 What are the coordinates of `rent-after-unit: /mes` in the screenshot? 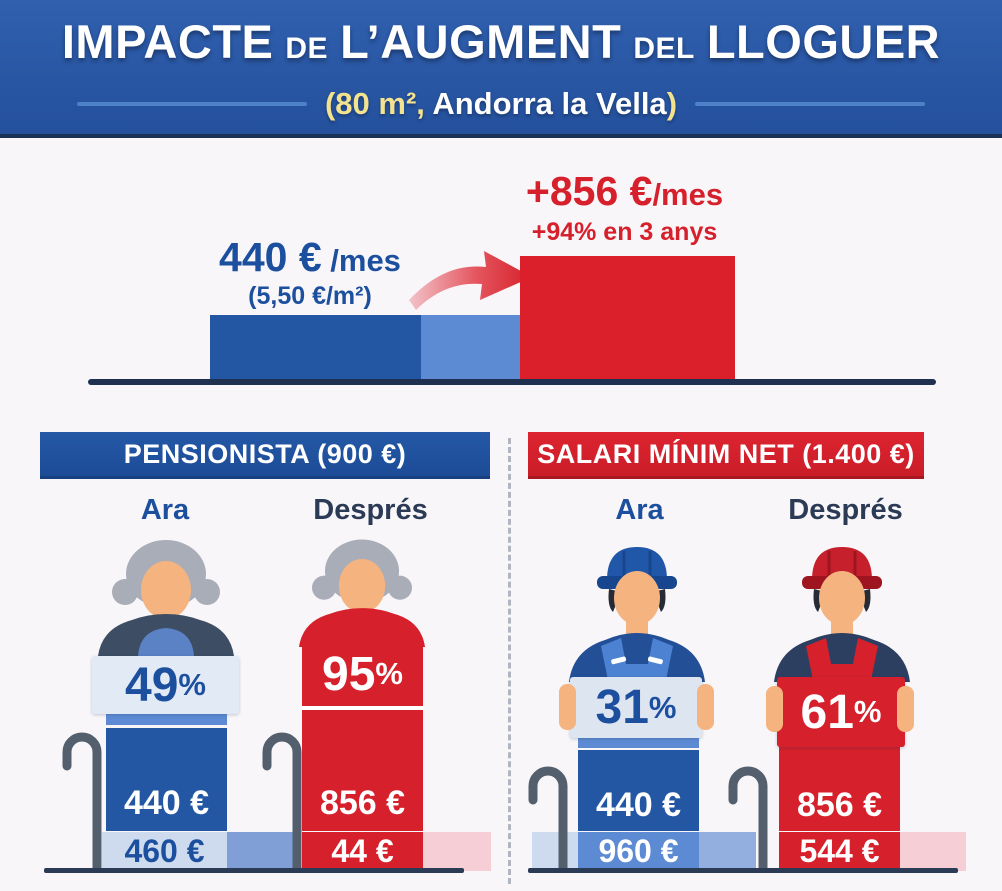 It's located at (688, 194).